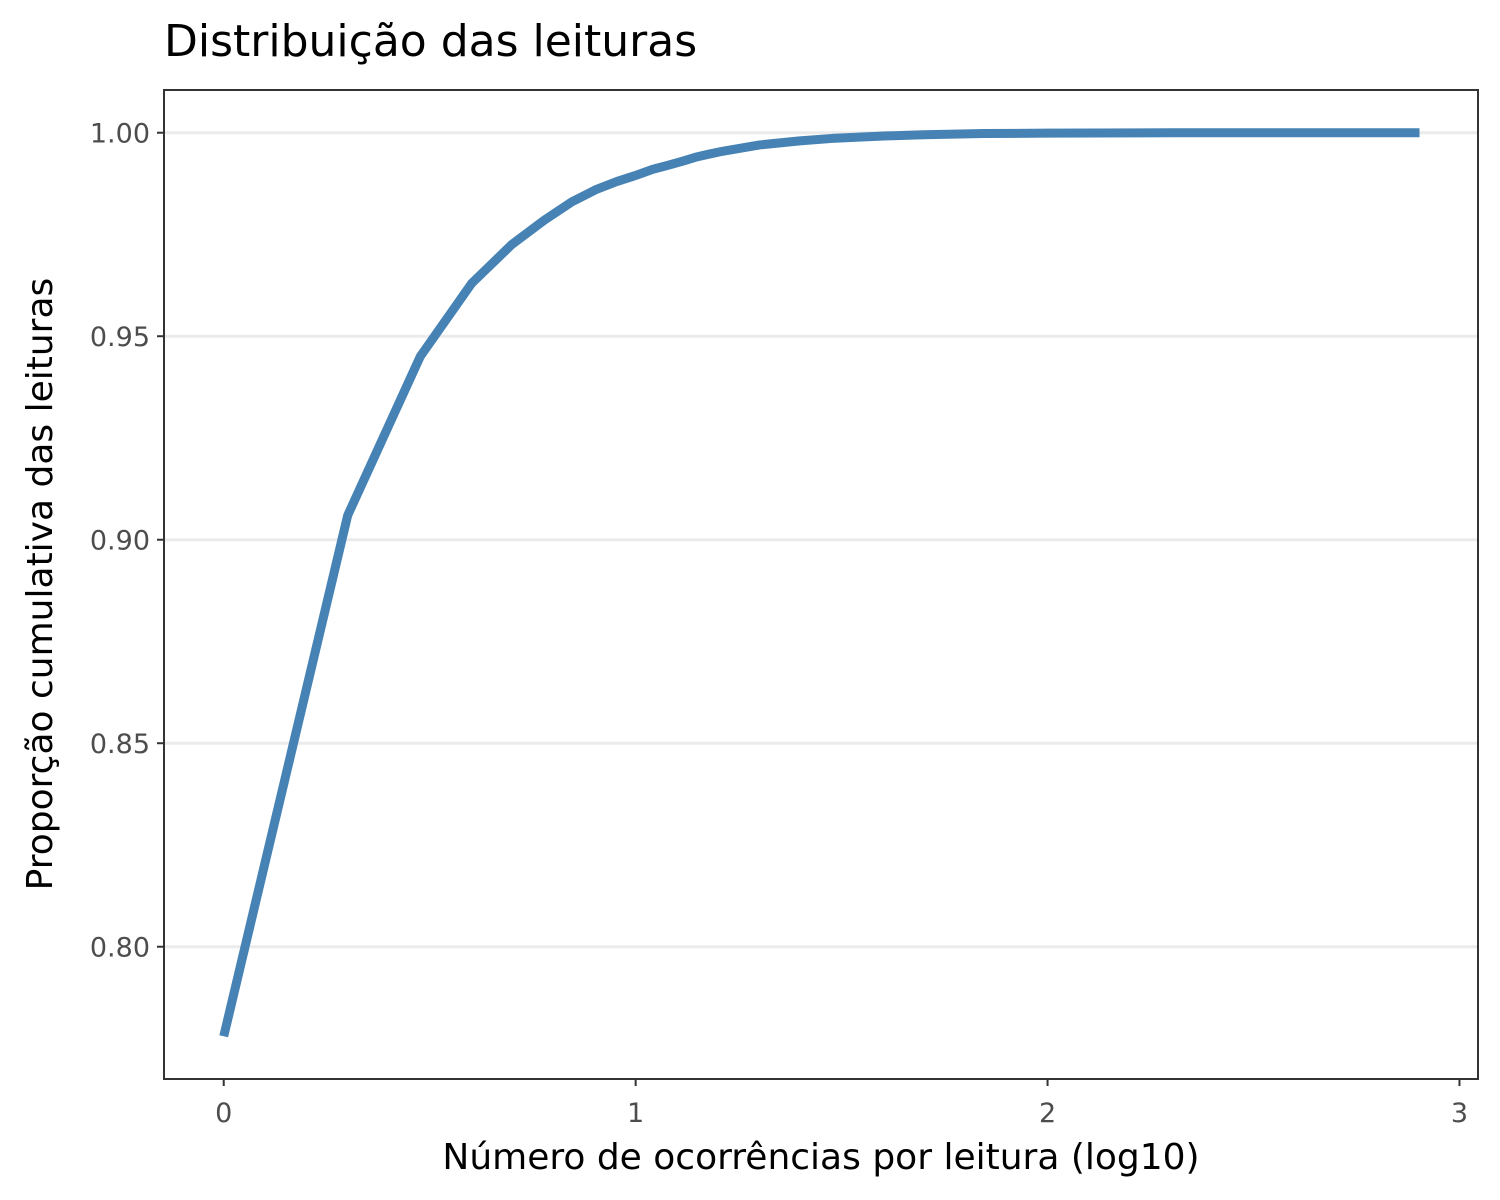 This screenshot has height=1200, width=1500. I want to click on y-tick-label: 0.80, so click(120, 948).